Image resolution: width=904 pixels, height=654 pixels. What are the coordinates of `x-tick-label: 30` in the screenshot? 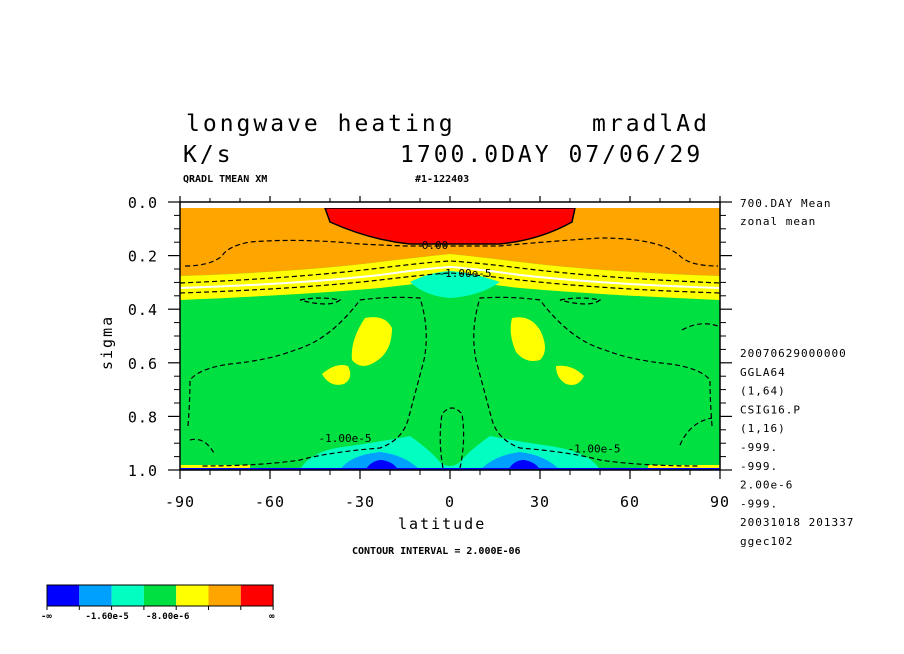 It's located at (540, 502).